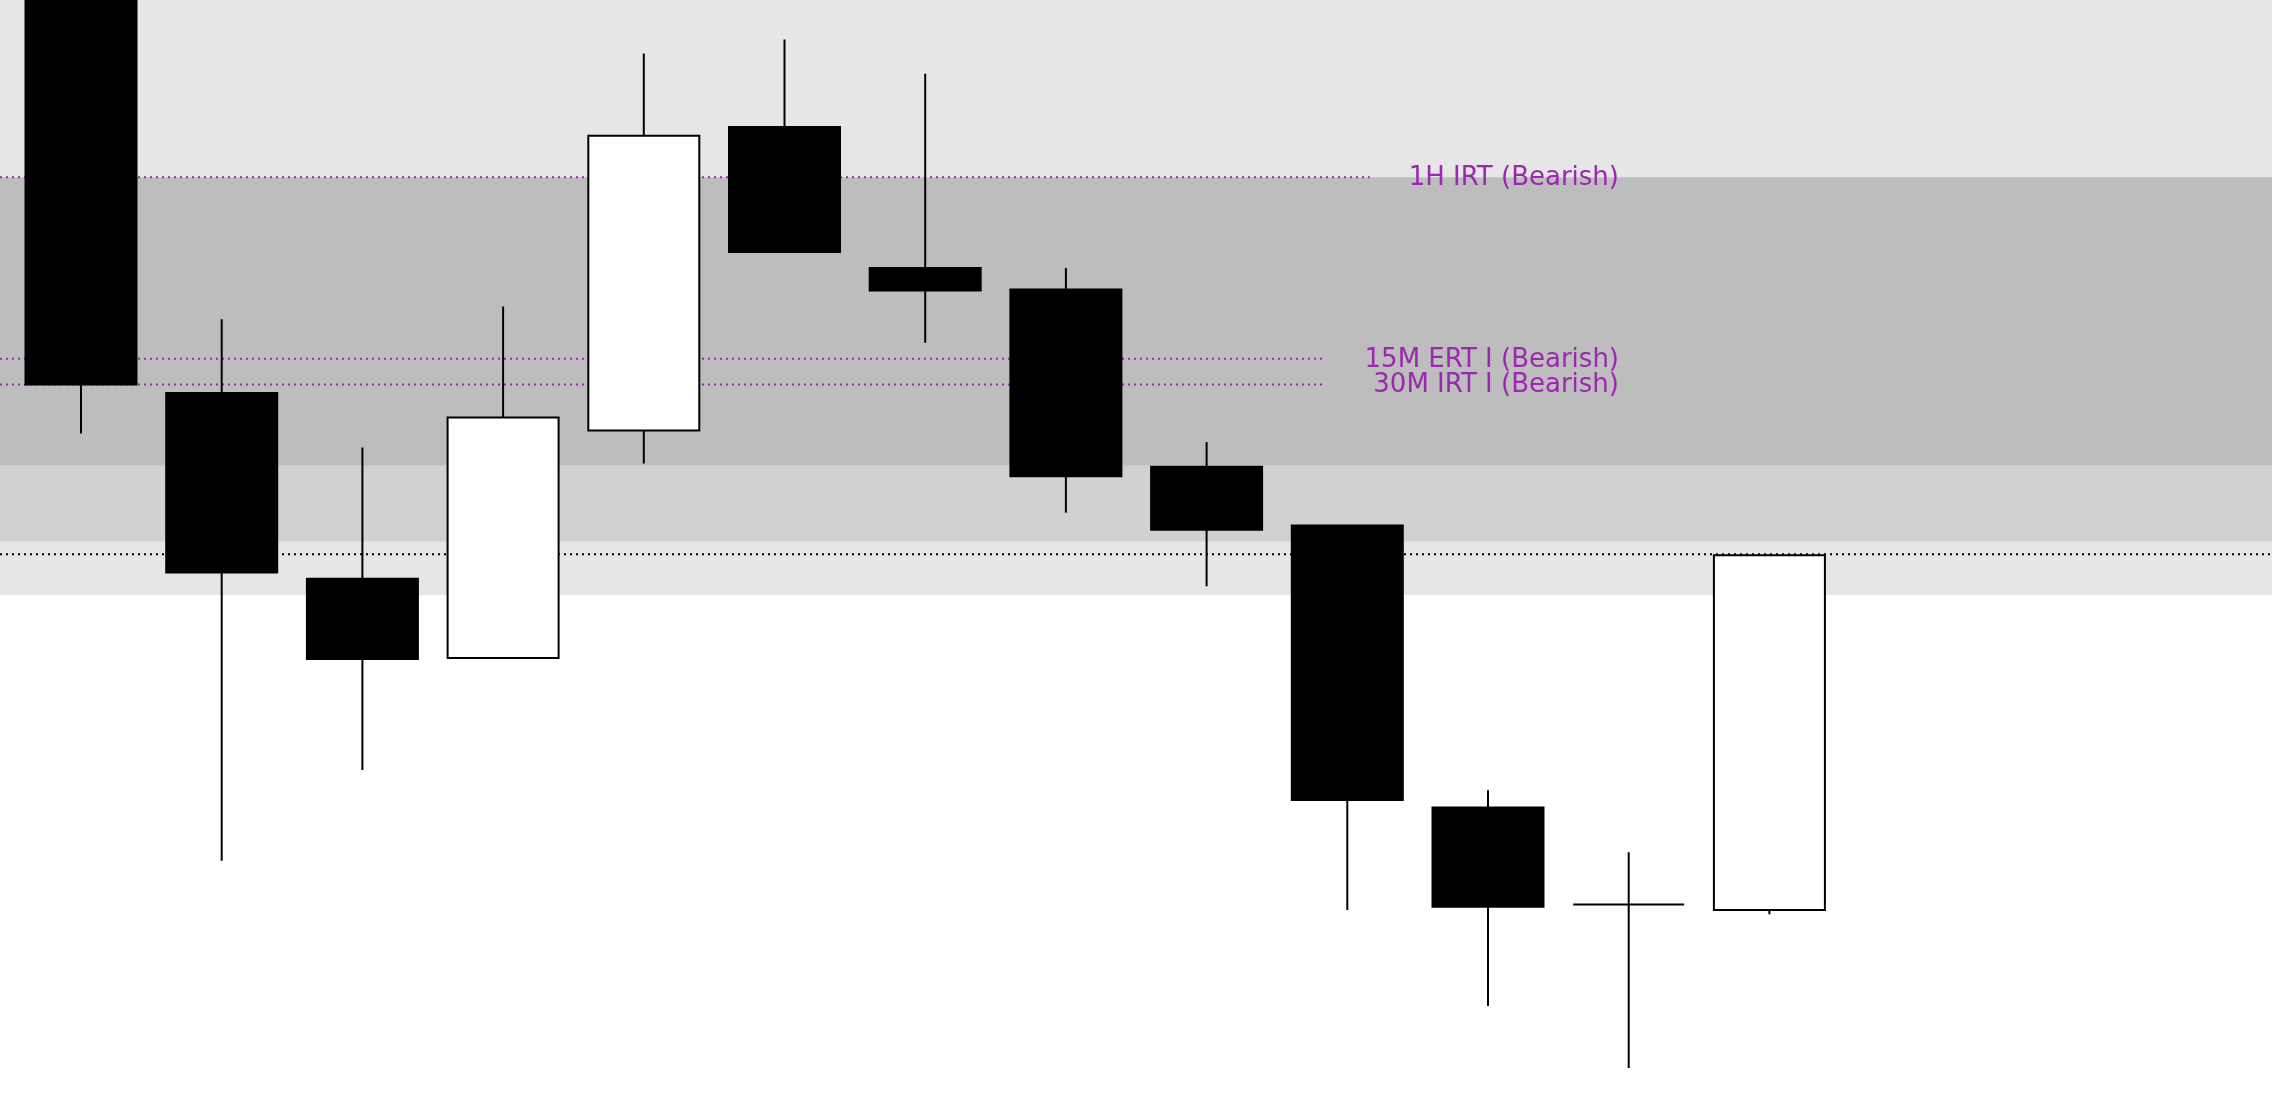  Describe the element at coordinates (1491, 357) in the screenshot. I see `ref-line-label: 15M ERT I (Bearish)` at that location.